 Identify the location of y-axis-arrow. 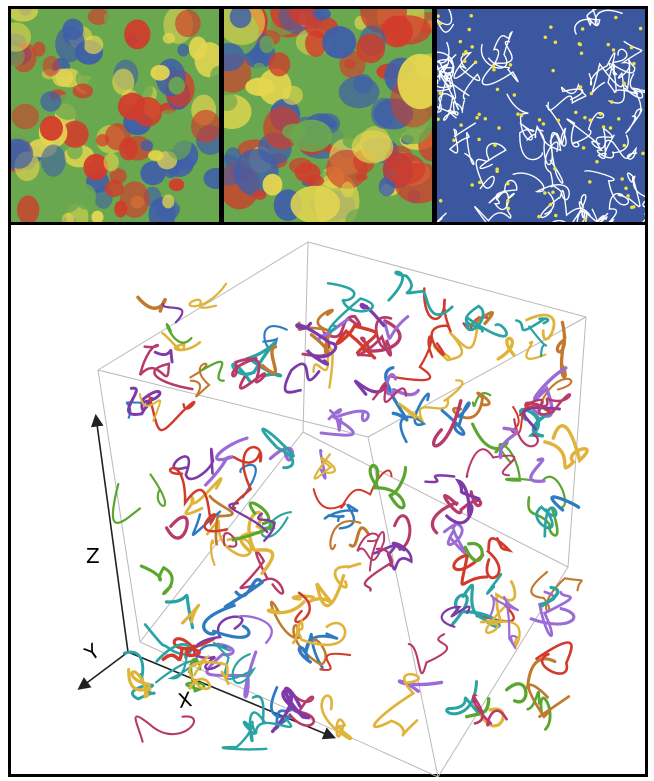
(103, 670).